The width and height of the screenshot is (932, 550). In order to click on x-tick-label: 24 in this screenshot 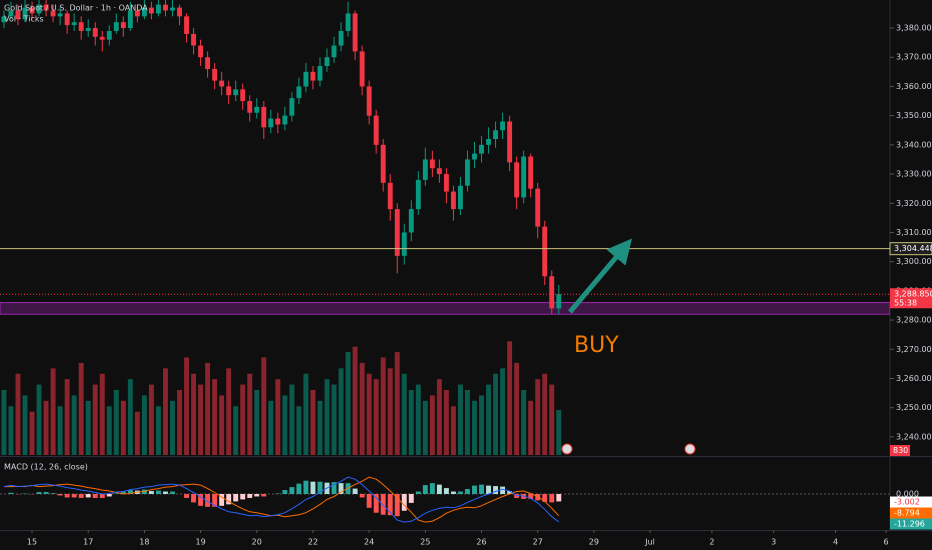, I will do `click(369, 542)`.